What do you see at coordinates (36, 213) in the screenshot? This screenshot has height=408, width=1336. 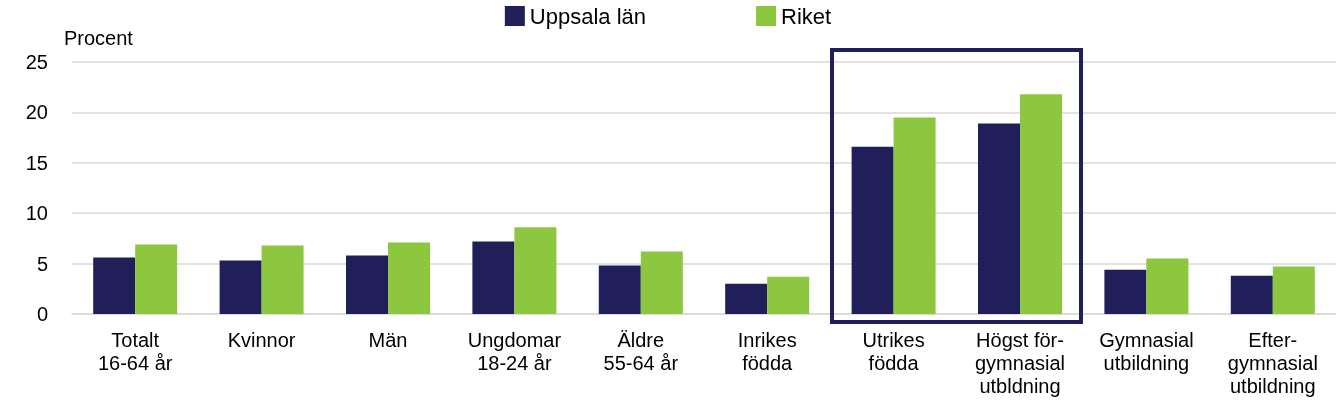 I see `y-tick-label: 10` at bounding box center [36, 213].